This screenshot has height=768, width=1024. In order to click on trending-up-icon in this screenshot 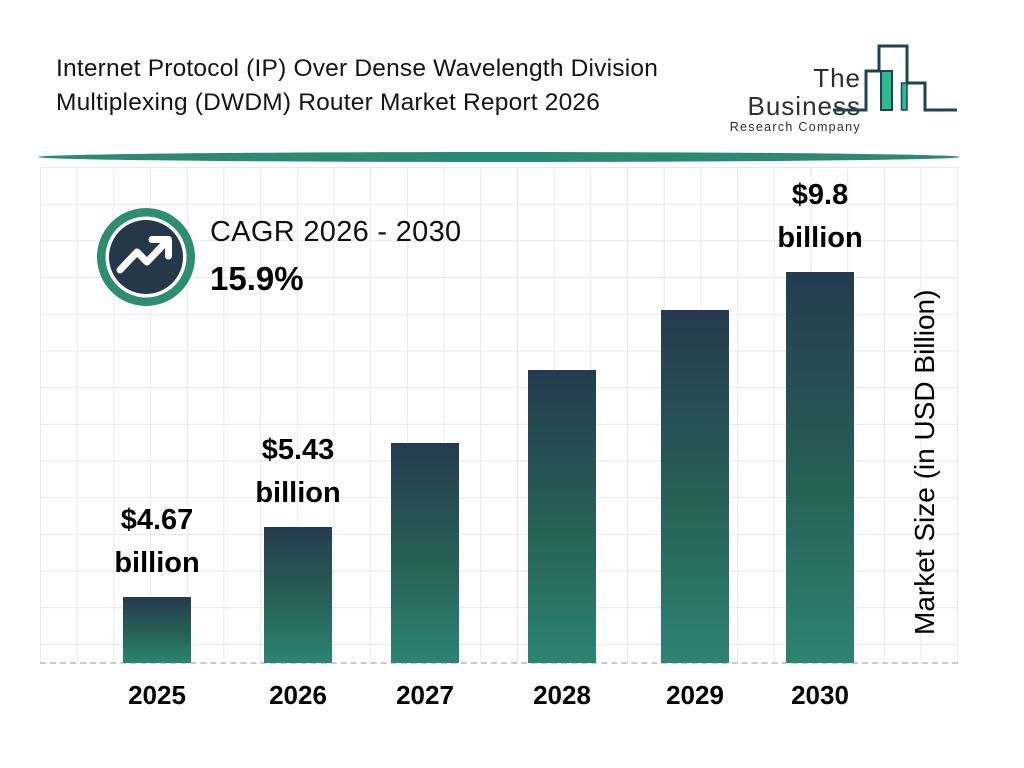, I will do `click(146, 257)`.